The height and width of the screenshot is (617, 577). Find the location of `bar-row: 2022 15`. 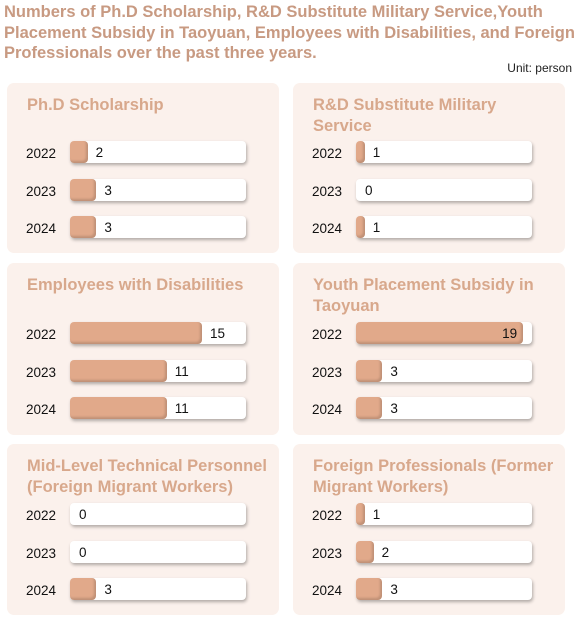

bar-row: 2022 15 is located at coordinates (143, 335).